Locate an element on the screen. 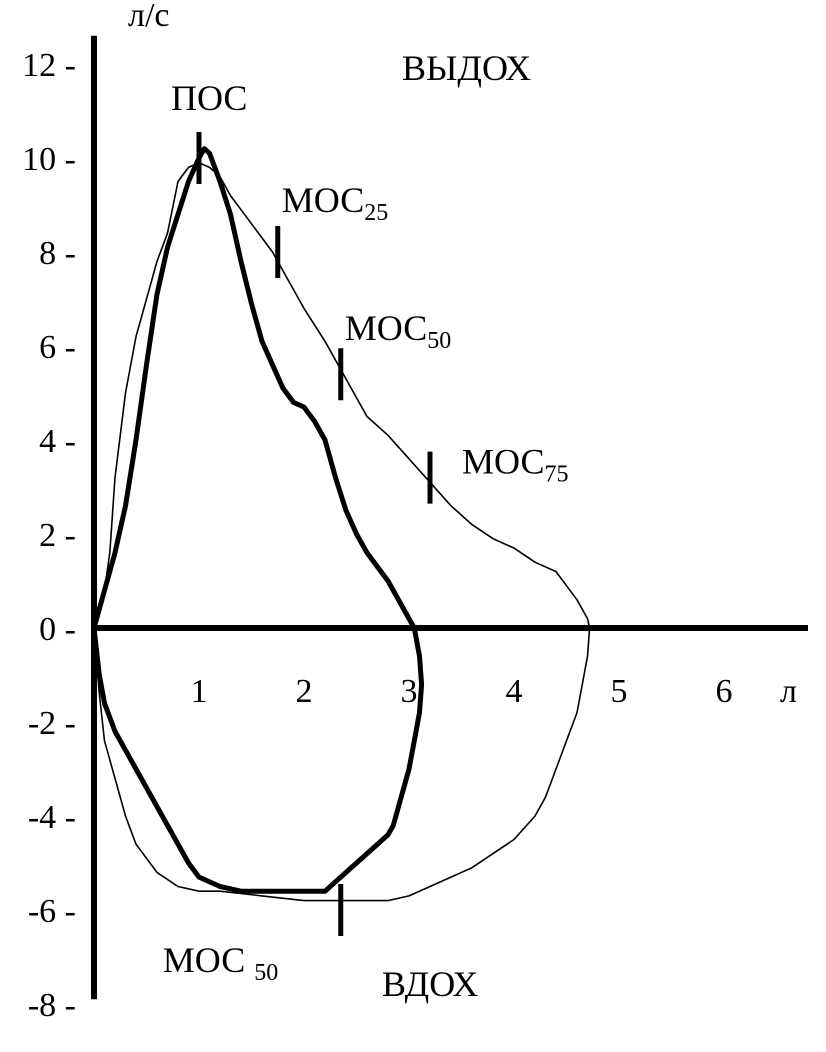 This screenshot has width=826, height=1052. annotation-label: ПОС is located at coordinates (209, 98).